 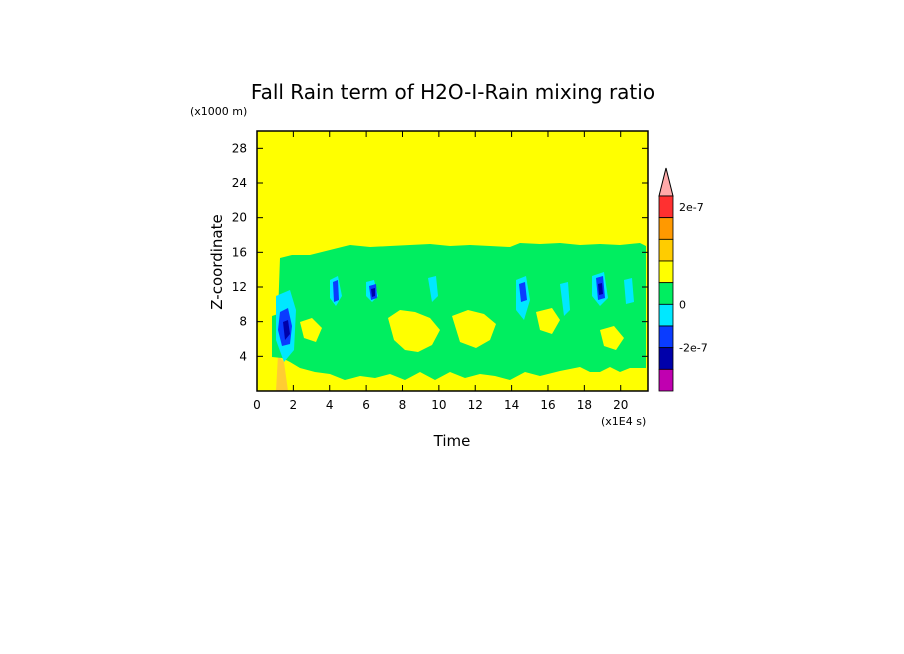 What do you see at coordinates (239, 148) in the screenshot?
I see `y-tick-label: 28` at bounding box center [239, 148].